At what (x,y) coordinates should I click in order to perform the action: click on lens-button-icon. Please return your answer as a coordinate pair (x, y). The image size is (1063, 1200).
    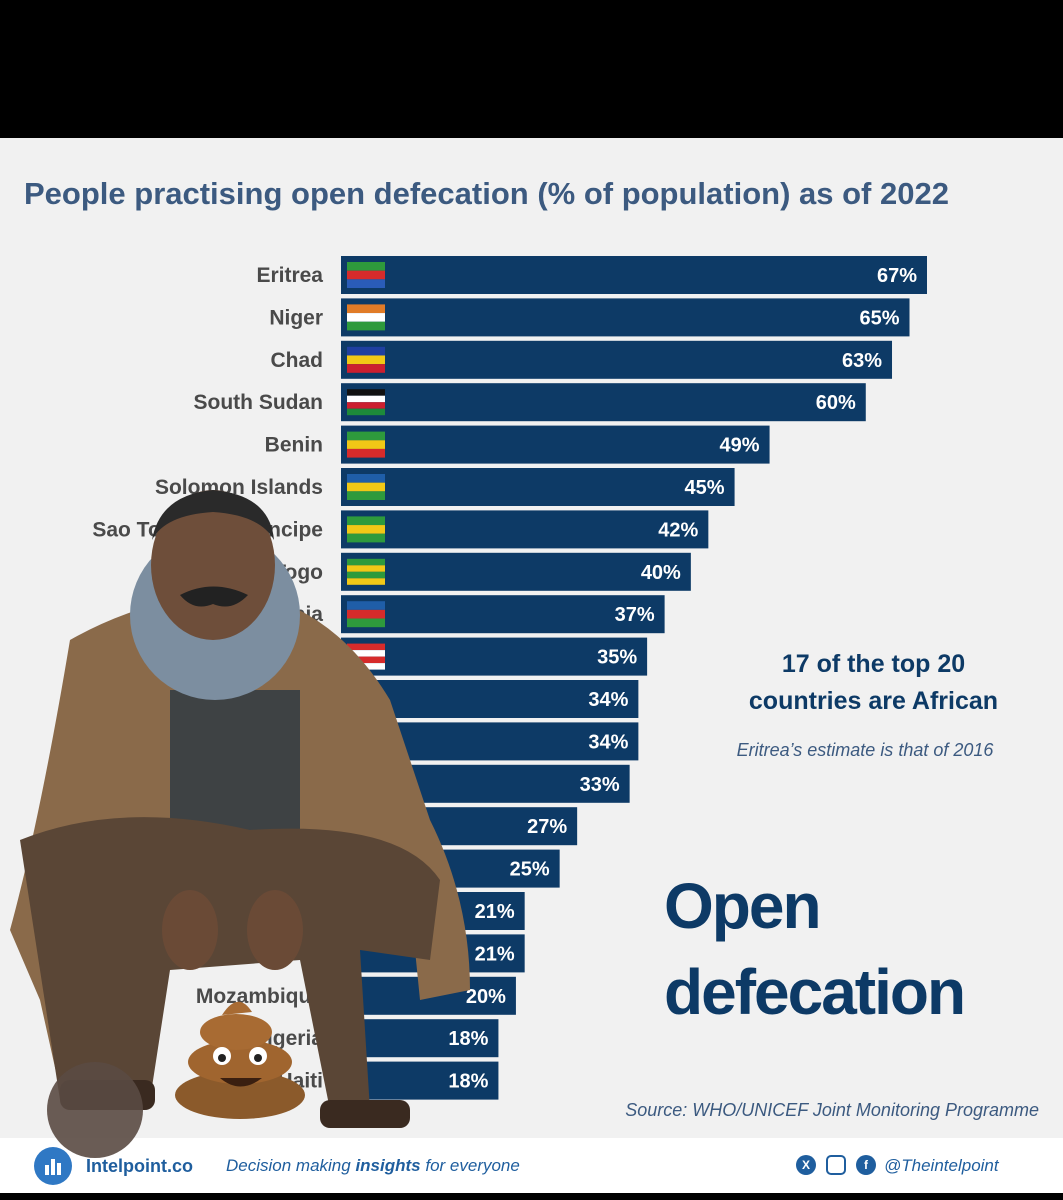
    Looking at the image, I should click on (95, 1110).